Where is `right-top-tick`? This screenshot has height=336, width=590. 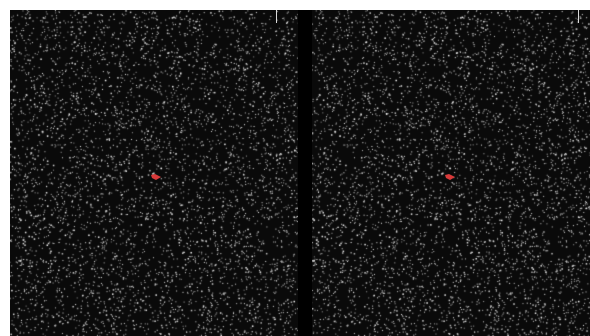 right-top-tick is located at coordinates (578, 16).